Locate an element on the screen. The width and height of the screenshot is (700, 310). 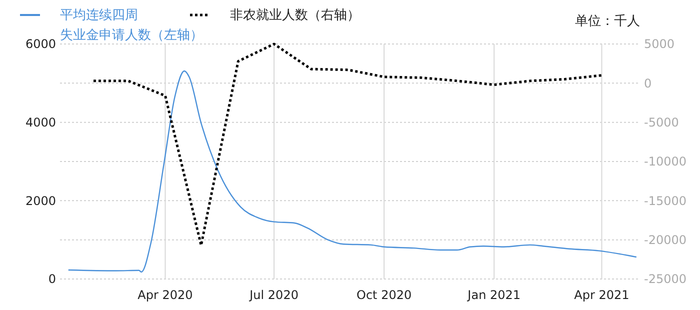
y-tick-label: 2000 is located at coordinates (40, 201).